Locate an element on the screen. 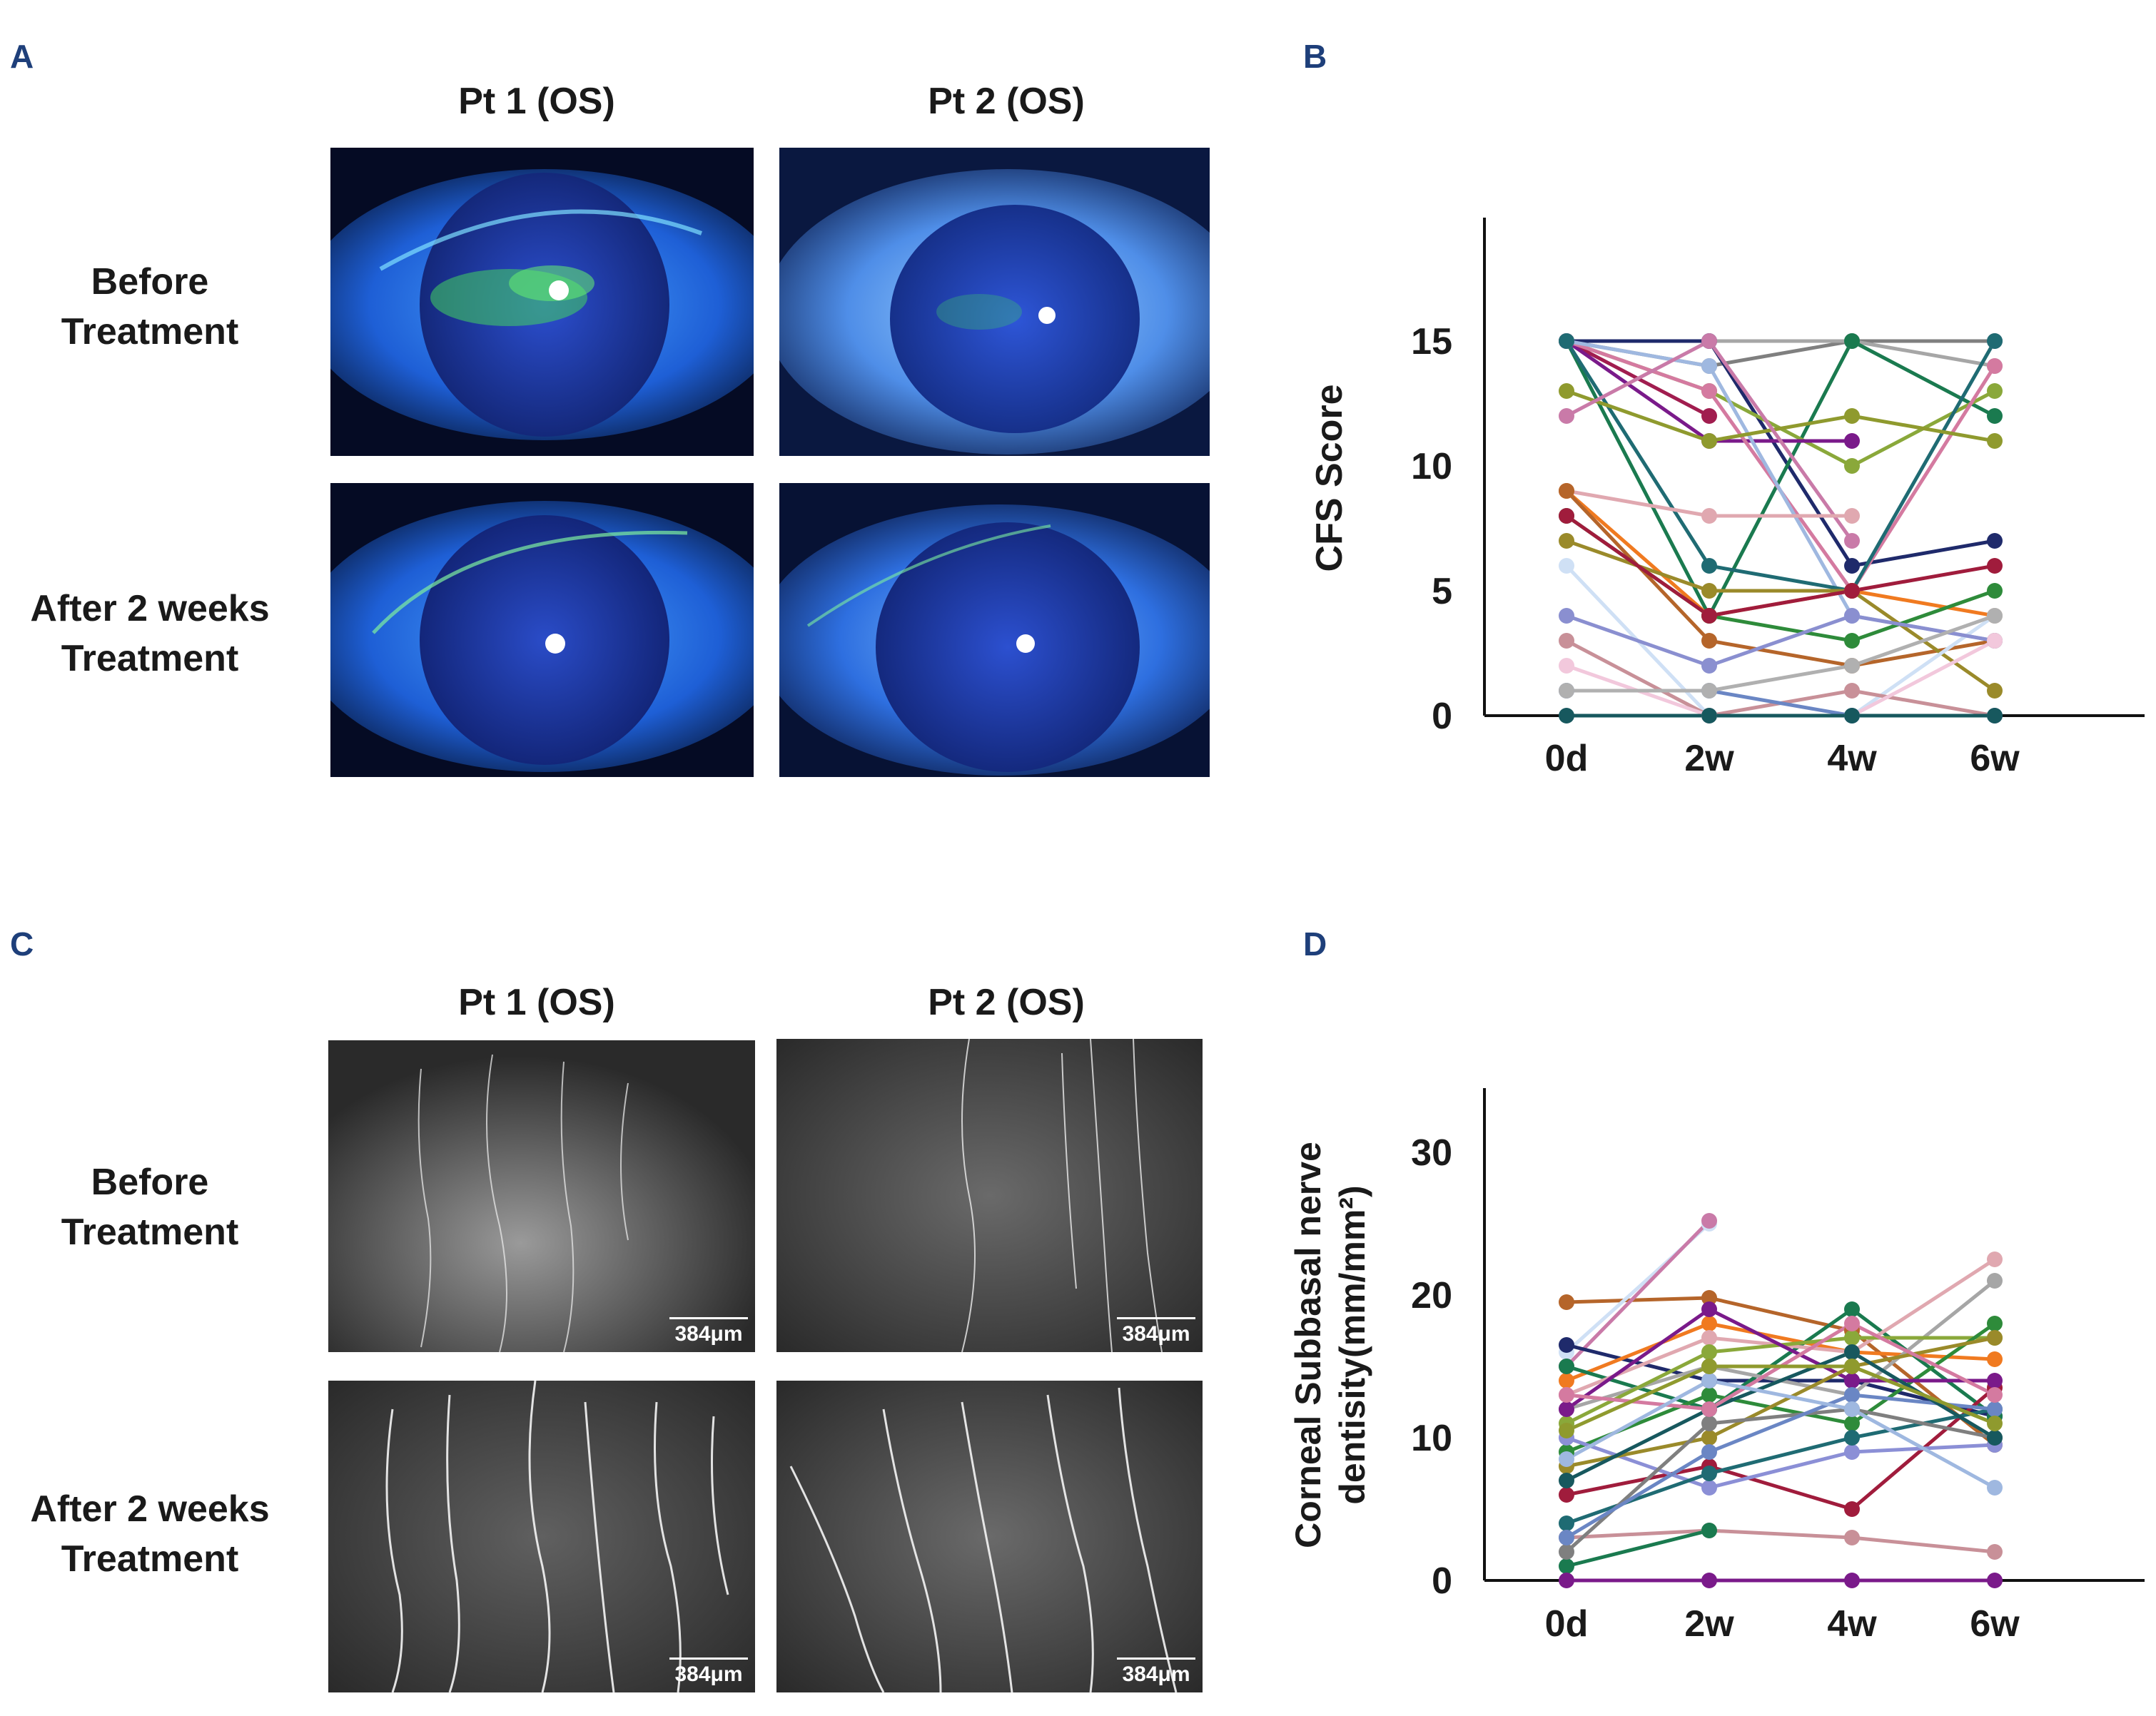 This screenshot has height=1716, width=2156. y-axis-label-line1: Corneal Subbasal nerve is located at coordinates (1308, 1345).